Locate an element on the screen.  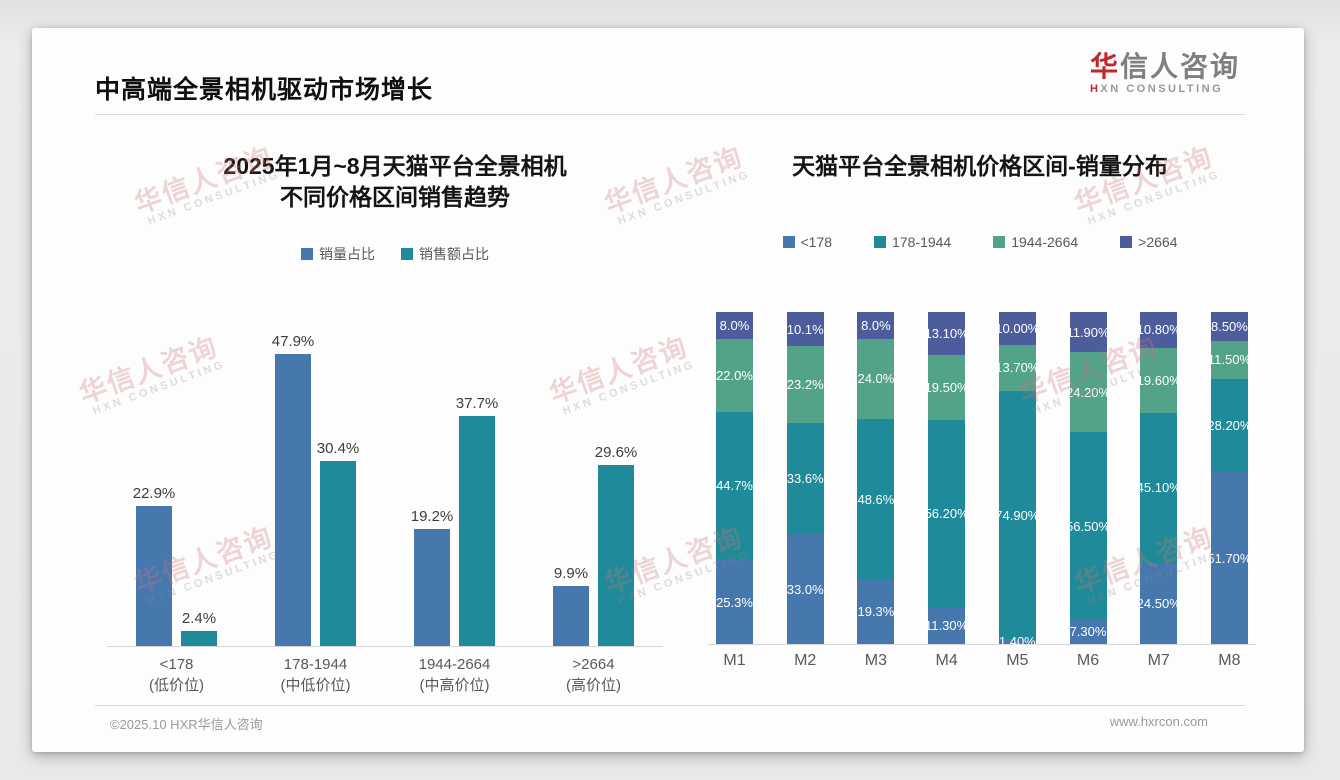
stack-segment: 56.50% is located at coordinates (1088, 526).